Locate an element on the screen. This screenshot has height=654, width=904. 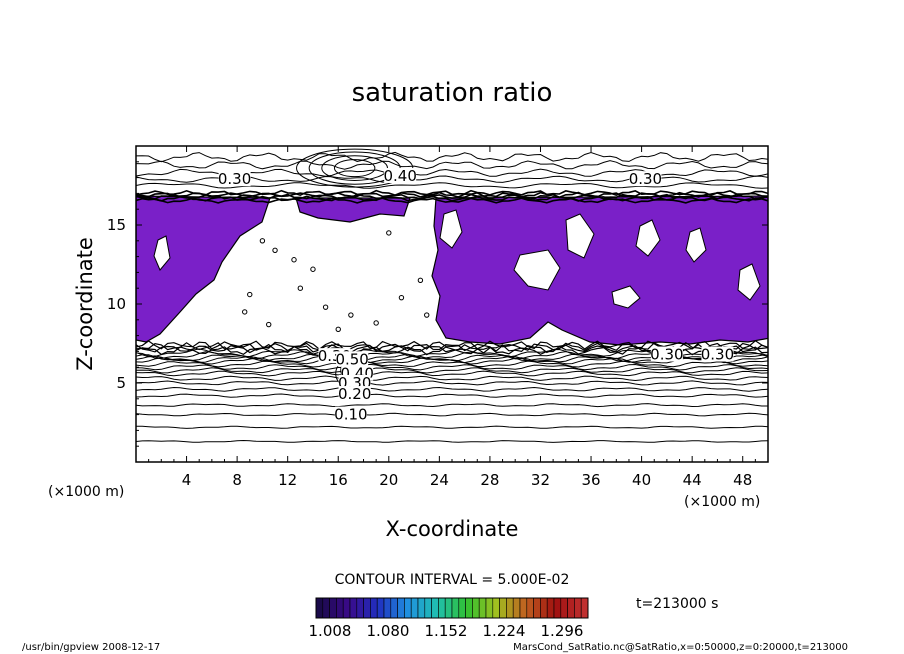
x-unit-right: (×1000 m) is located at coordinates (722, 502).